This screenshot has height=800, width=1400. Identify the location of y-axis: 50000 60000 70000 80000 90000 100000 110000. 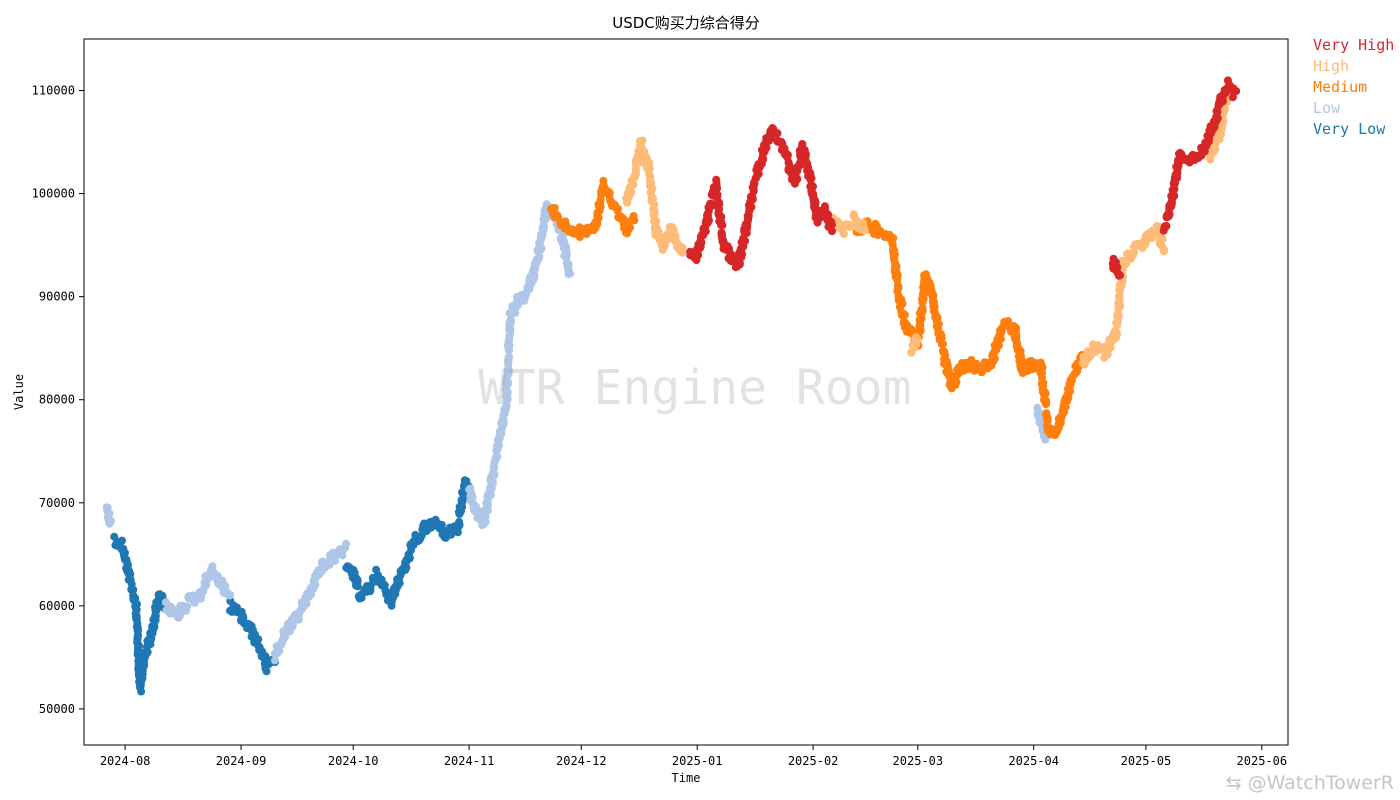
(58, 400).